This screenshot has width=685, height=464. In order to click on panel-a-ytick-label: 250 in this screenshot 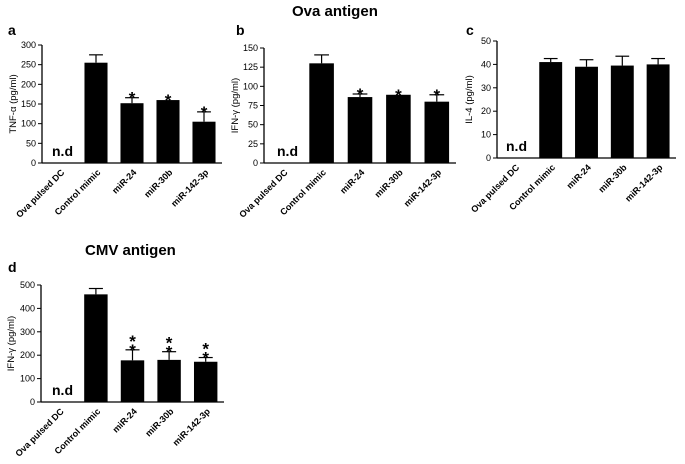, I will do `click(28, 65)`.